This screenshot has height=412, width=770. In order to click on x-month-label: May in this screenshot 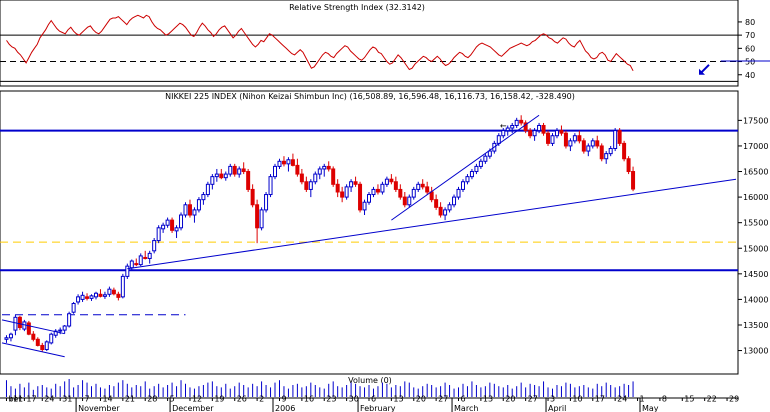, I will do `click(650, 408)`.